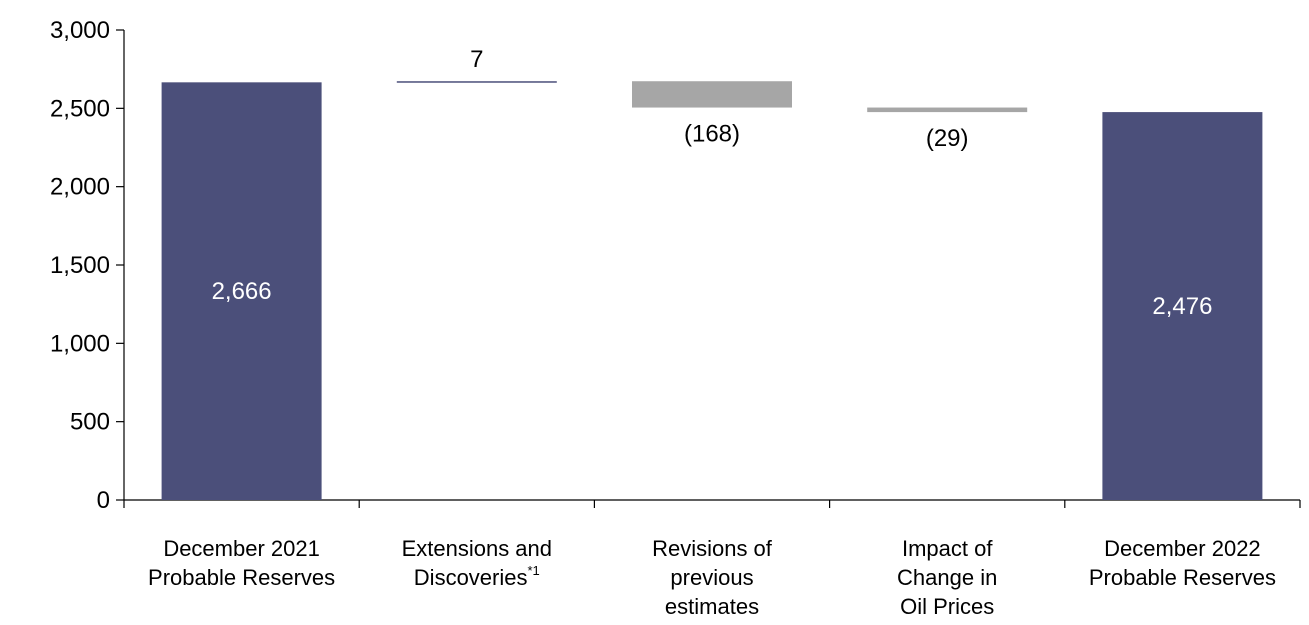 The width and height of the screenshot is (1309, 625). I want to click on category-label-line: Oil Prices, so click(947, 606).